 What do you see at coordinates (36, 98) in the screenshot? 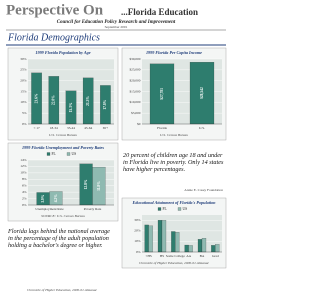
I see `value-label: 23.6%` at bounding box center [36, 98].